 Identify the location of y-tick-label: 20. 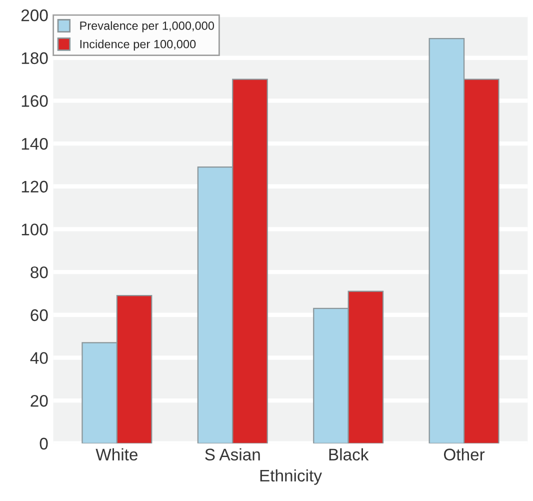
(39, 400).